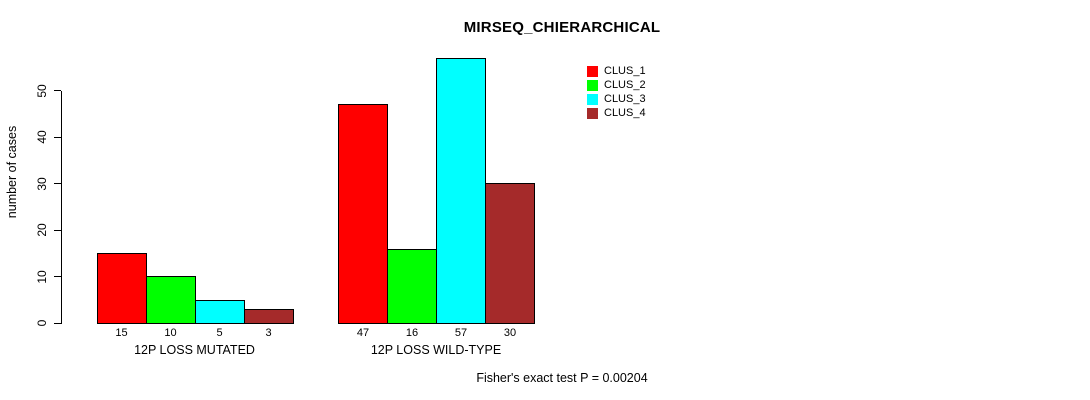 Image resolution: width=1090 pixels, height=400 pixels. I want to click on bar-clus_4-group2, so click(510, 253).